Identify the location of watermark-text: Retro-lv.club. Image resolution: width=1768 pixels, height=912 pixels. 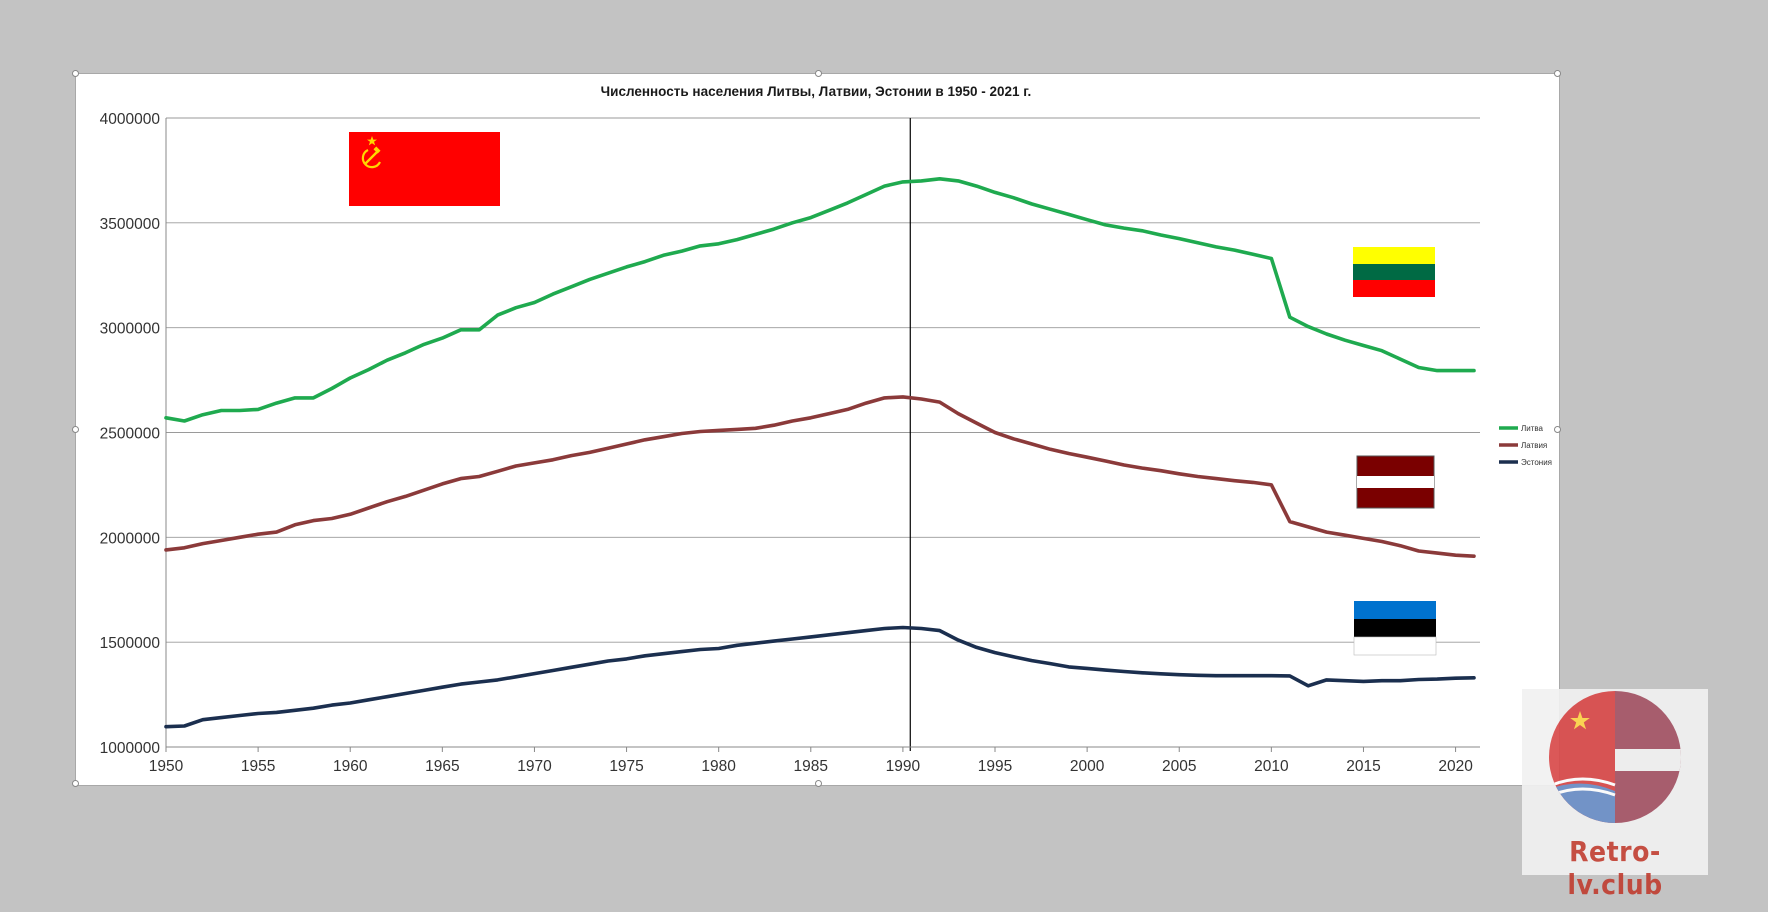
(1615, 868).